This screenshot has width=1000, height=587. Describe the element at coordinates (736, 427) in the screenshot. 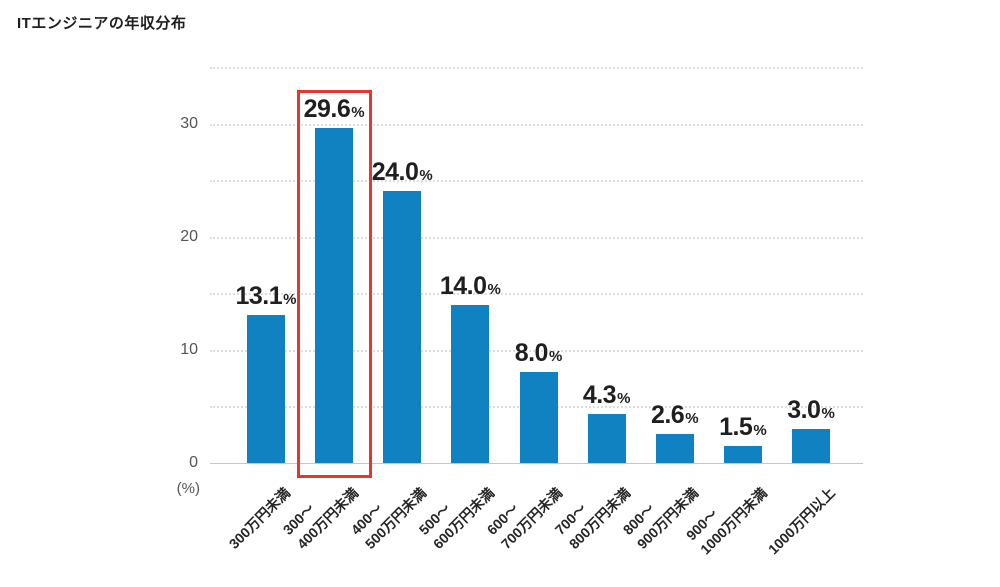

I see `bar-value-number: 1.5` at that location.